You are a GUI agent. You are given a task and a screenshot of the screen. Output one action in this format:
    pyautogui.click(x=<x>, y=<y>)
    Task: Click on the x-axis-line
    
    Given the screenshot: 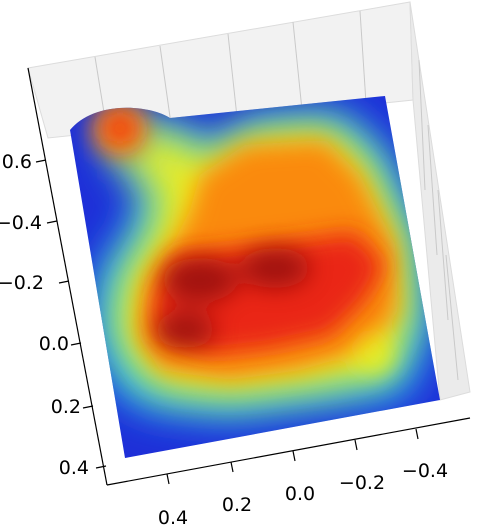 What is the action you would take?
    pyautogui.click(x=288, y=451)
    